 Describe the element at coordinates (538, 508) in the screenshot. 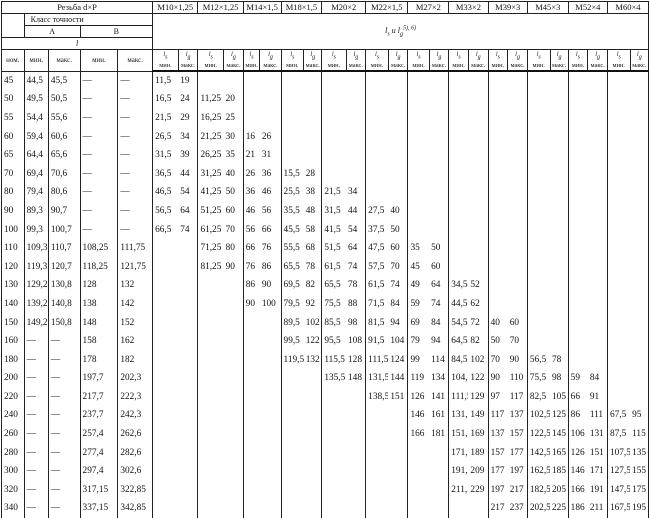

I see `ls-min-cell: 202,5` at that location.